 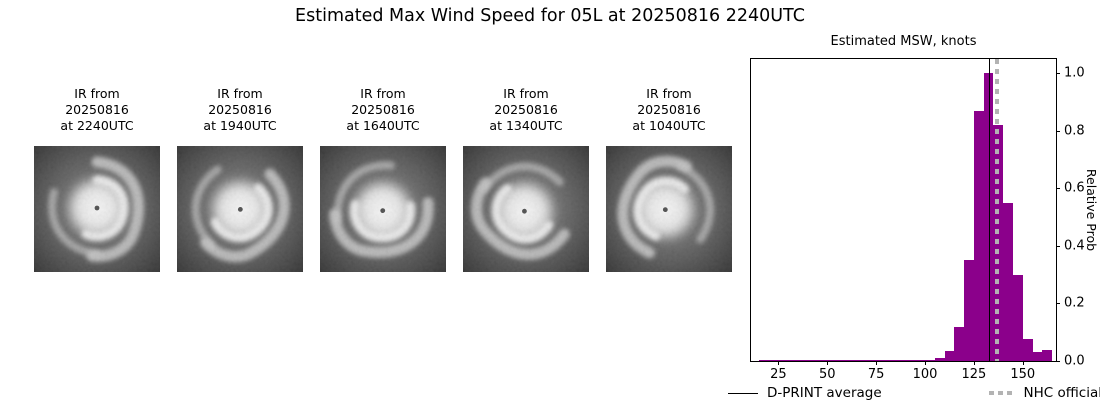 I want to click on y-axis-label: Relative Prob, so click(x=1091, y=210).